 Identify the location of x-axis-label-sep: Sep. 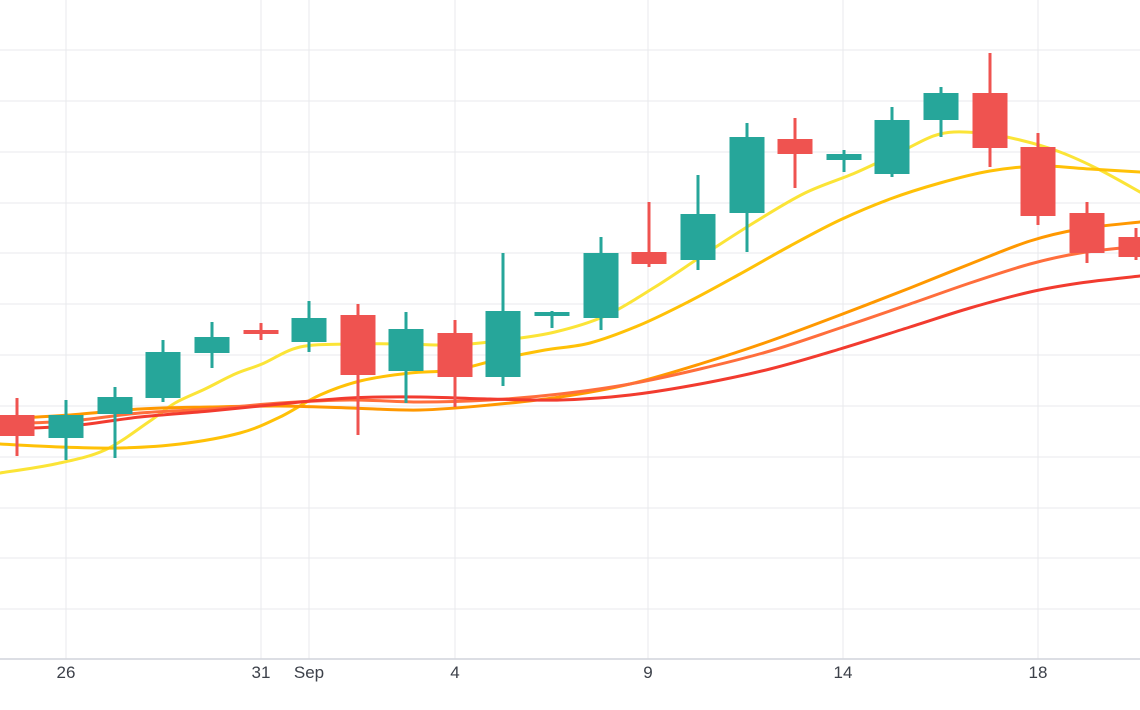
(309, 672).